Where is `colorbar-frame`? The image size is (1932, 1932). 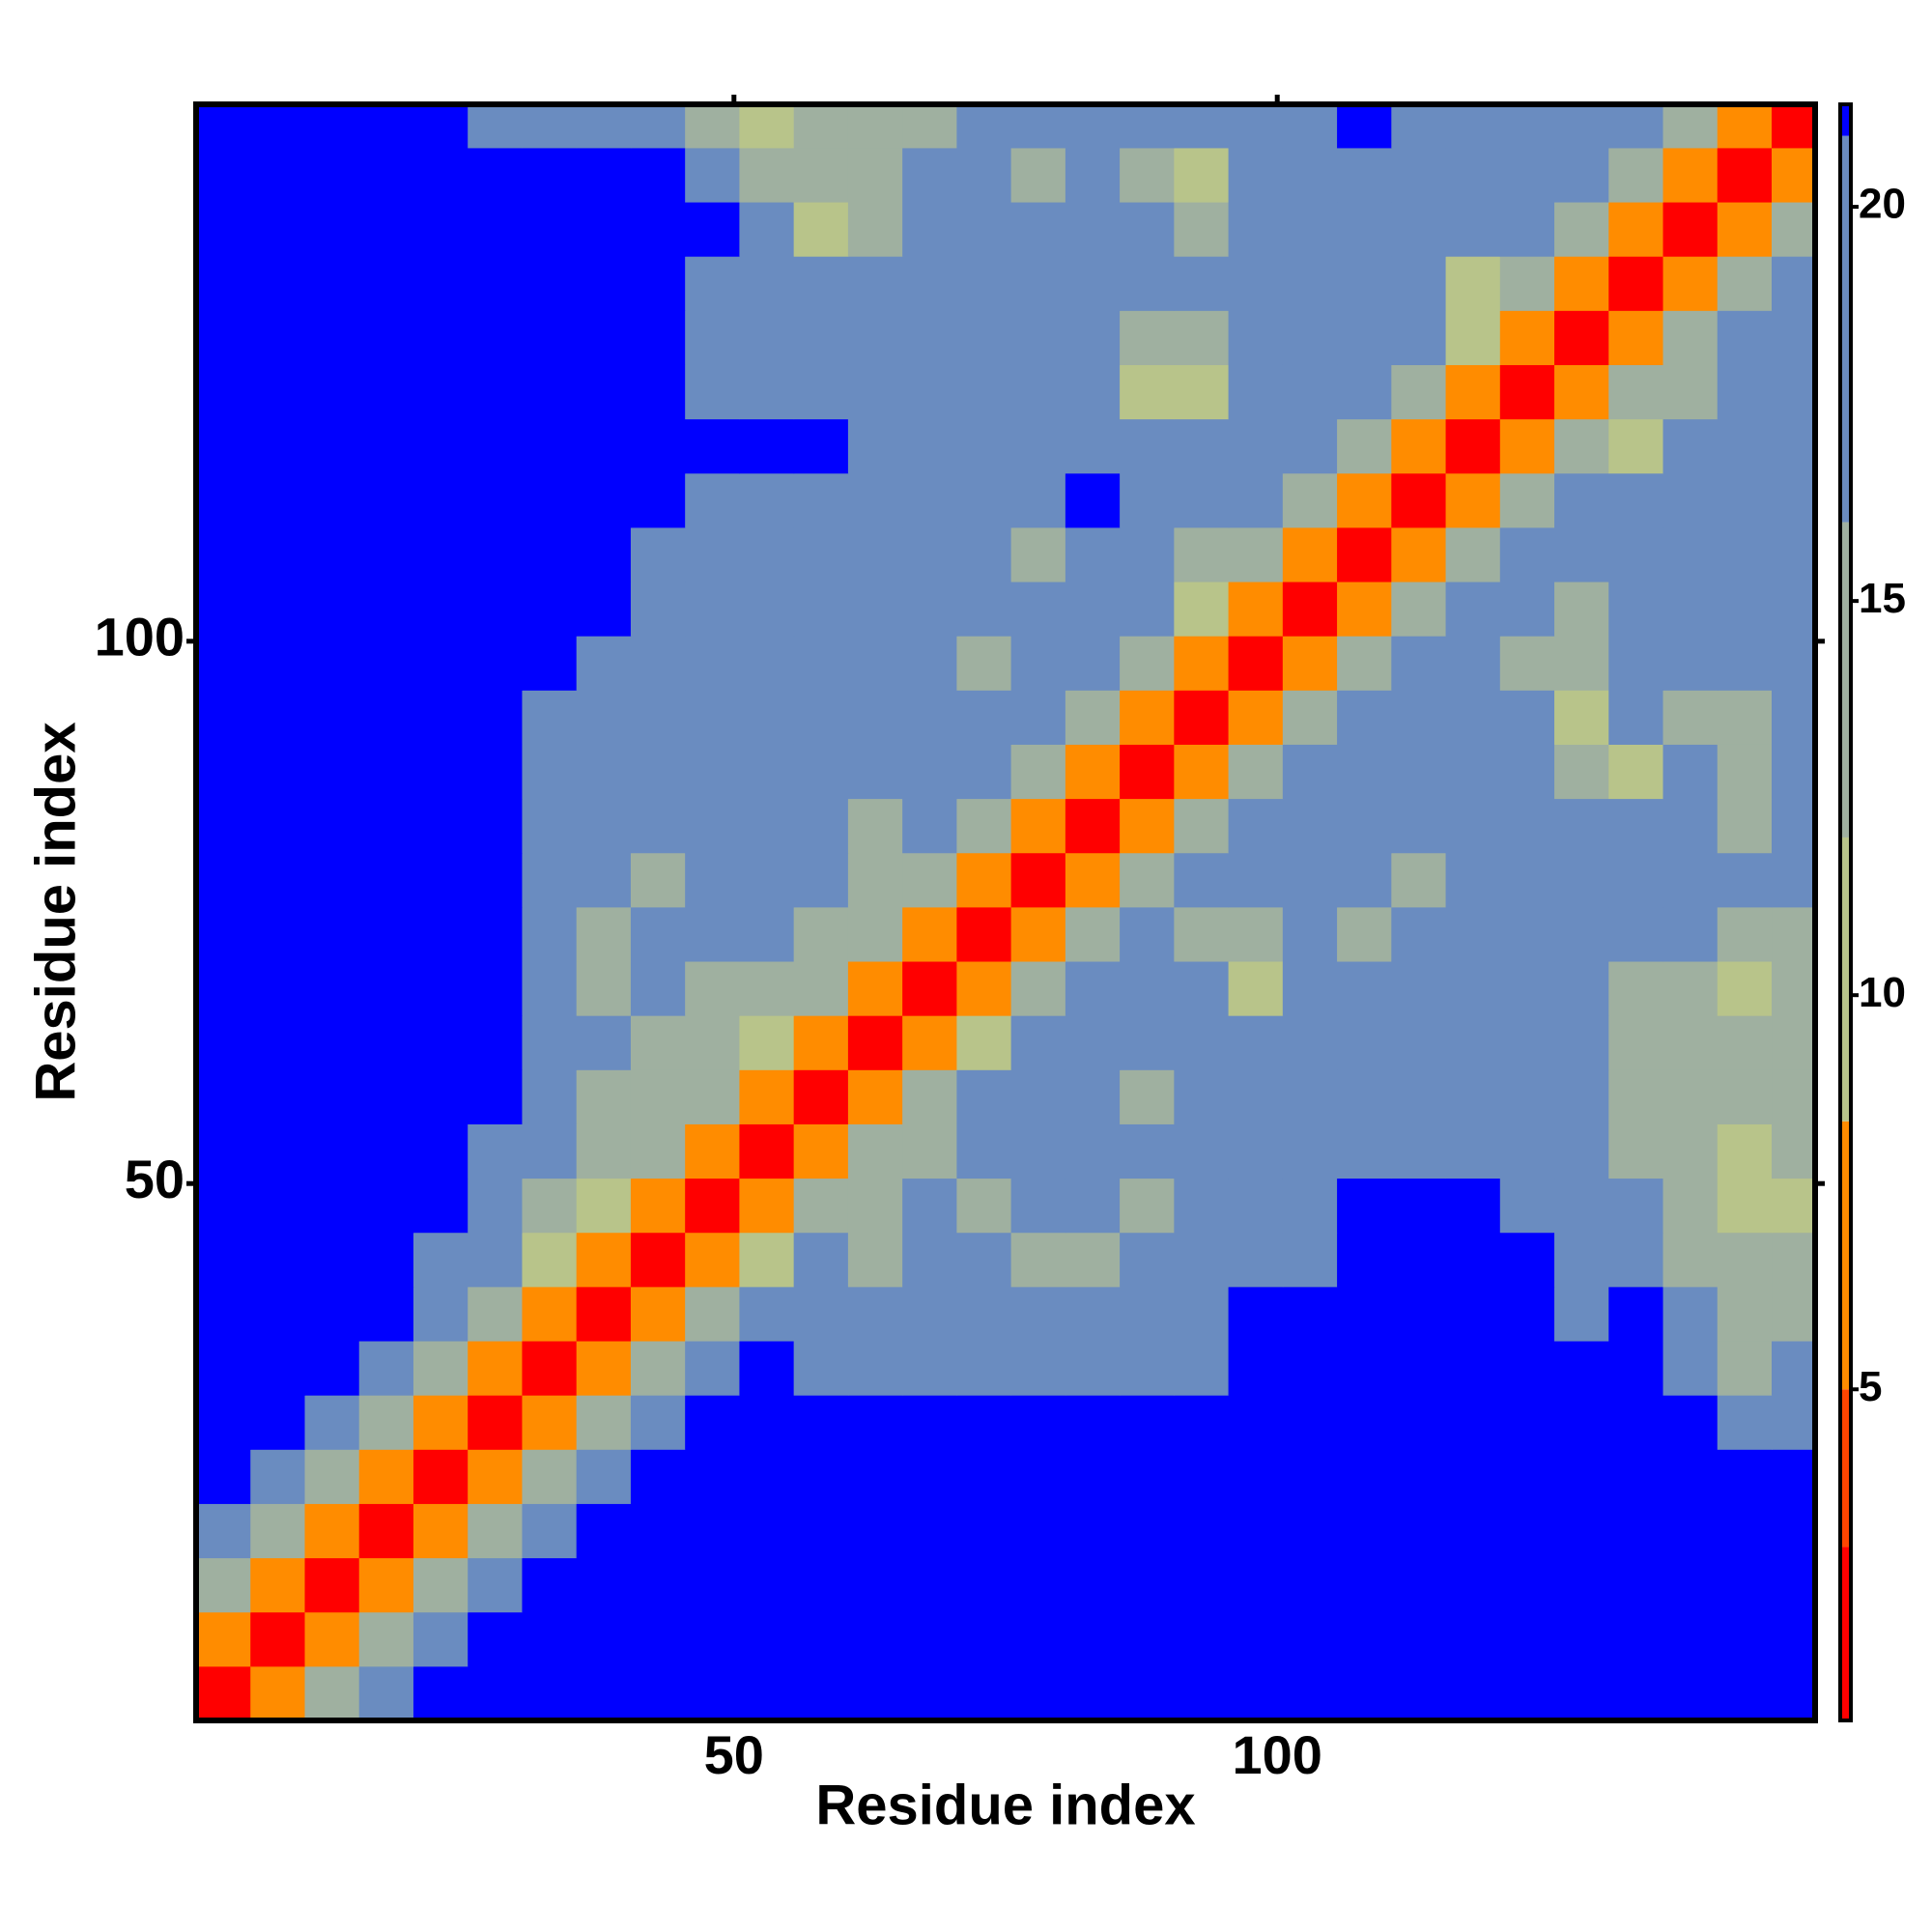
colorbar-frame is located at coordinates (1845, 912).